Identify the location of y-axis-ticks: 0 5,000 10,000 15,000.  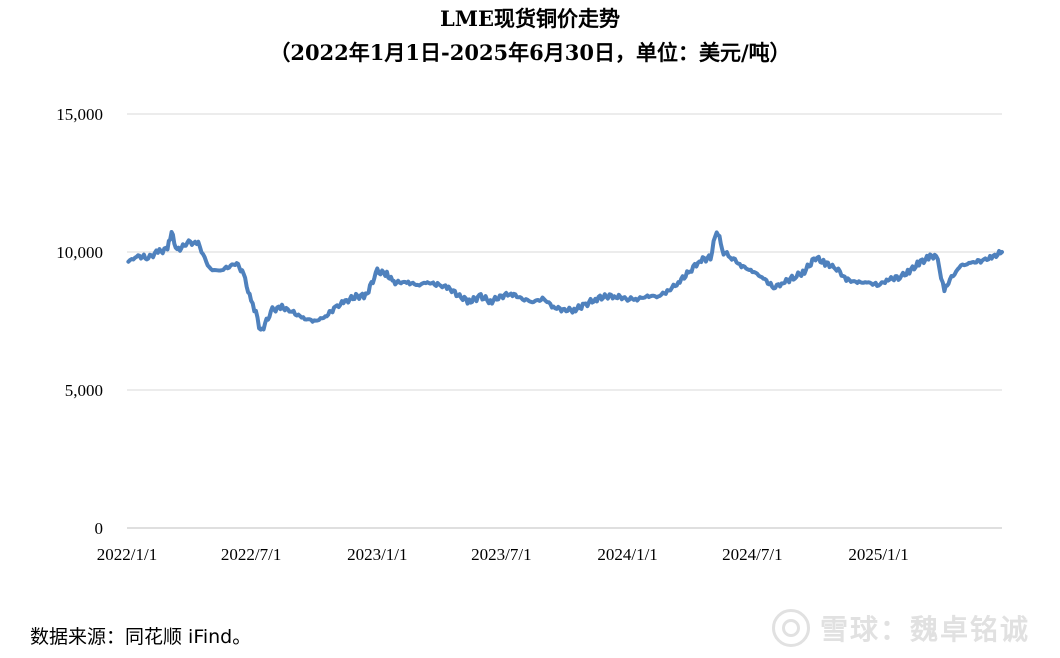
(79, 321).